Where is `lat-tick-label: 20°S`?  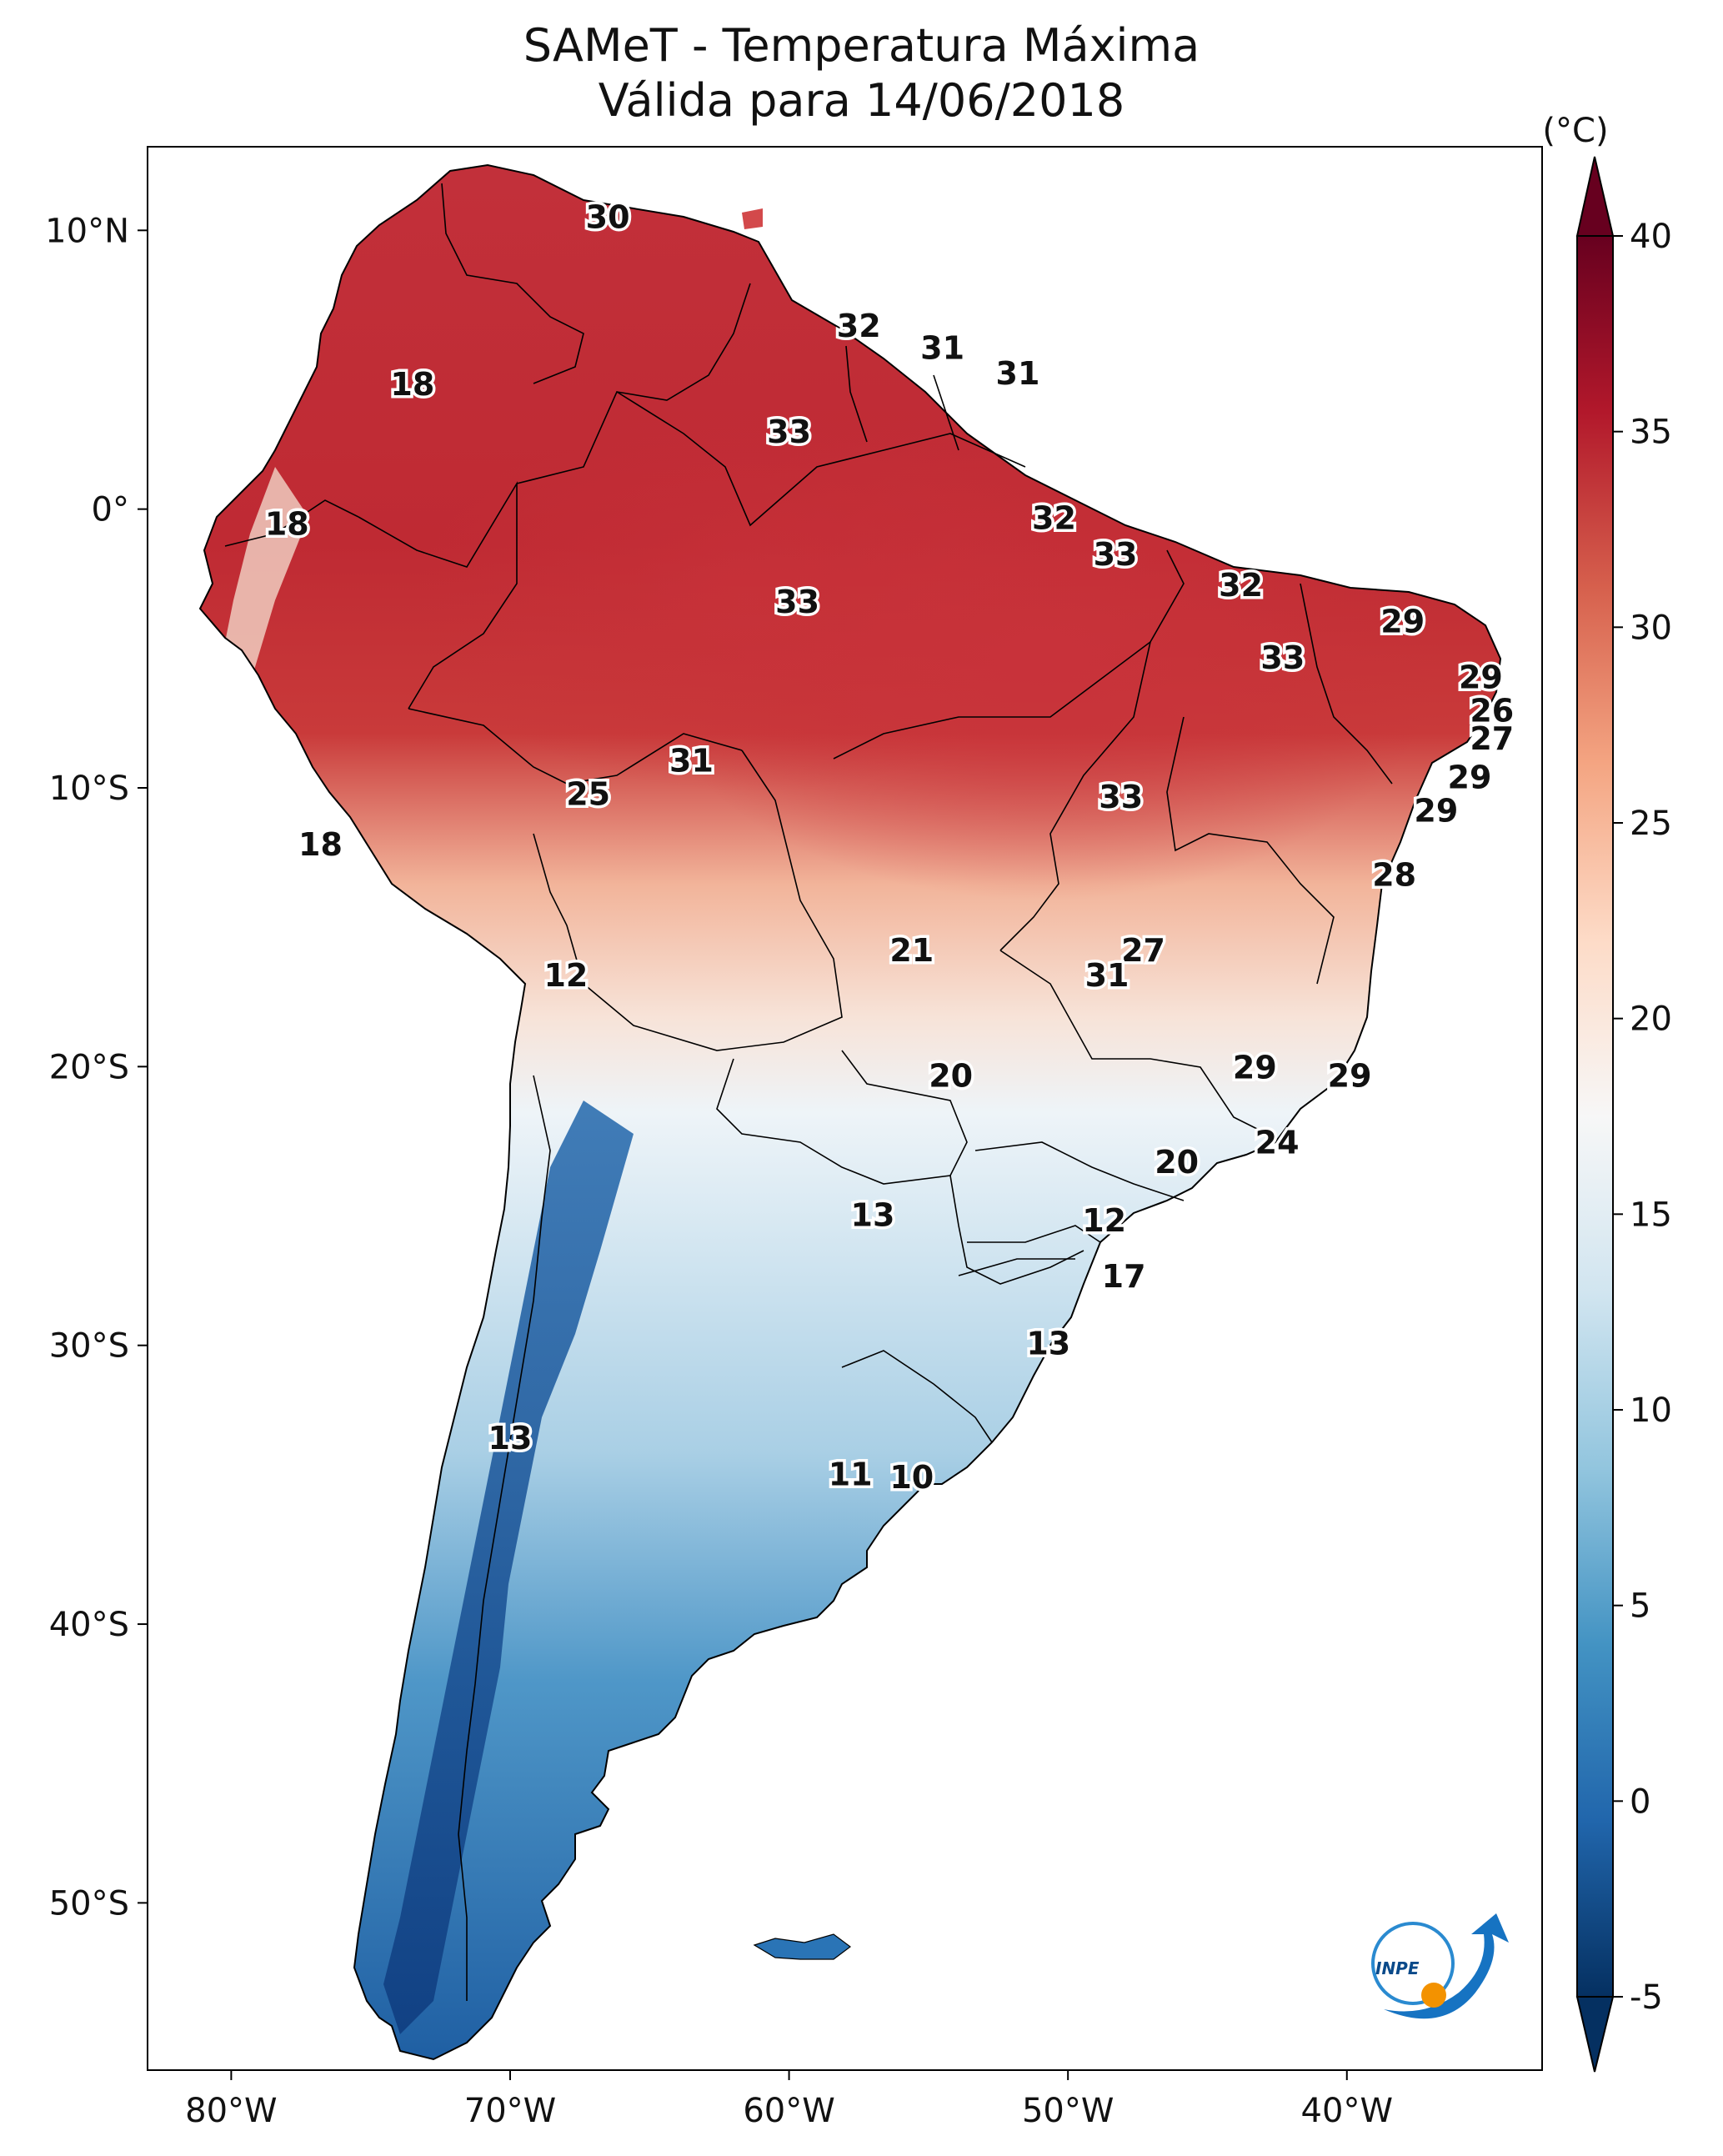 lat-tick-label: 20°S is located at coordinates (89, 1067).